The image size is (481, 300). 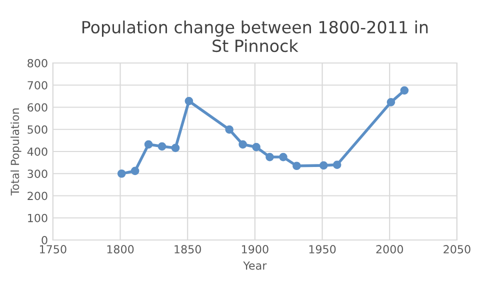 I want to click on y-tick-label: 400, so click(x=37, y=151).